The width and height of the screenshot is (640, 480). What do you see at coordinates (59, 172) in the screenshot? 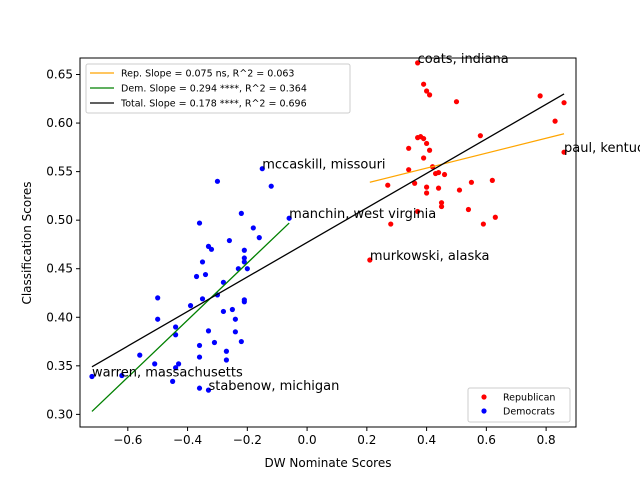
I see `y-tick-label: 0.55` at bounding box center [59, 172].